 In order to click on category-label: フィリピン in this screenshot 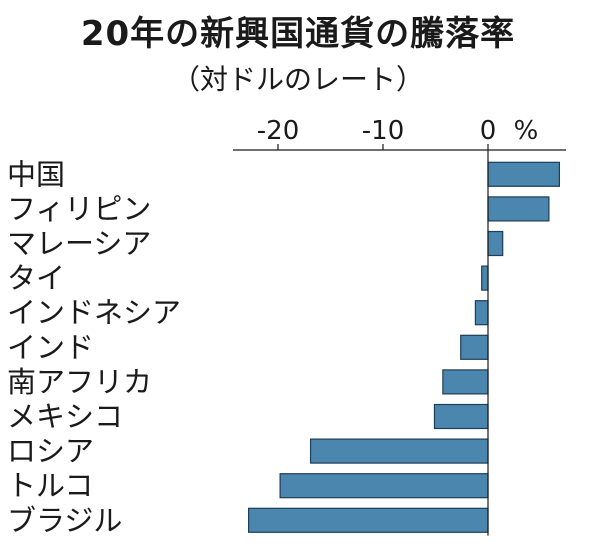, I will do `click(79, 209)`.